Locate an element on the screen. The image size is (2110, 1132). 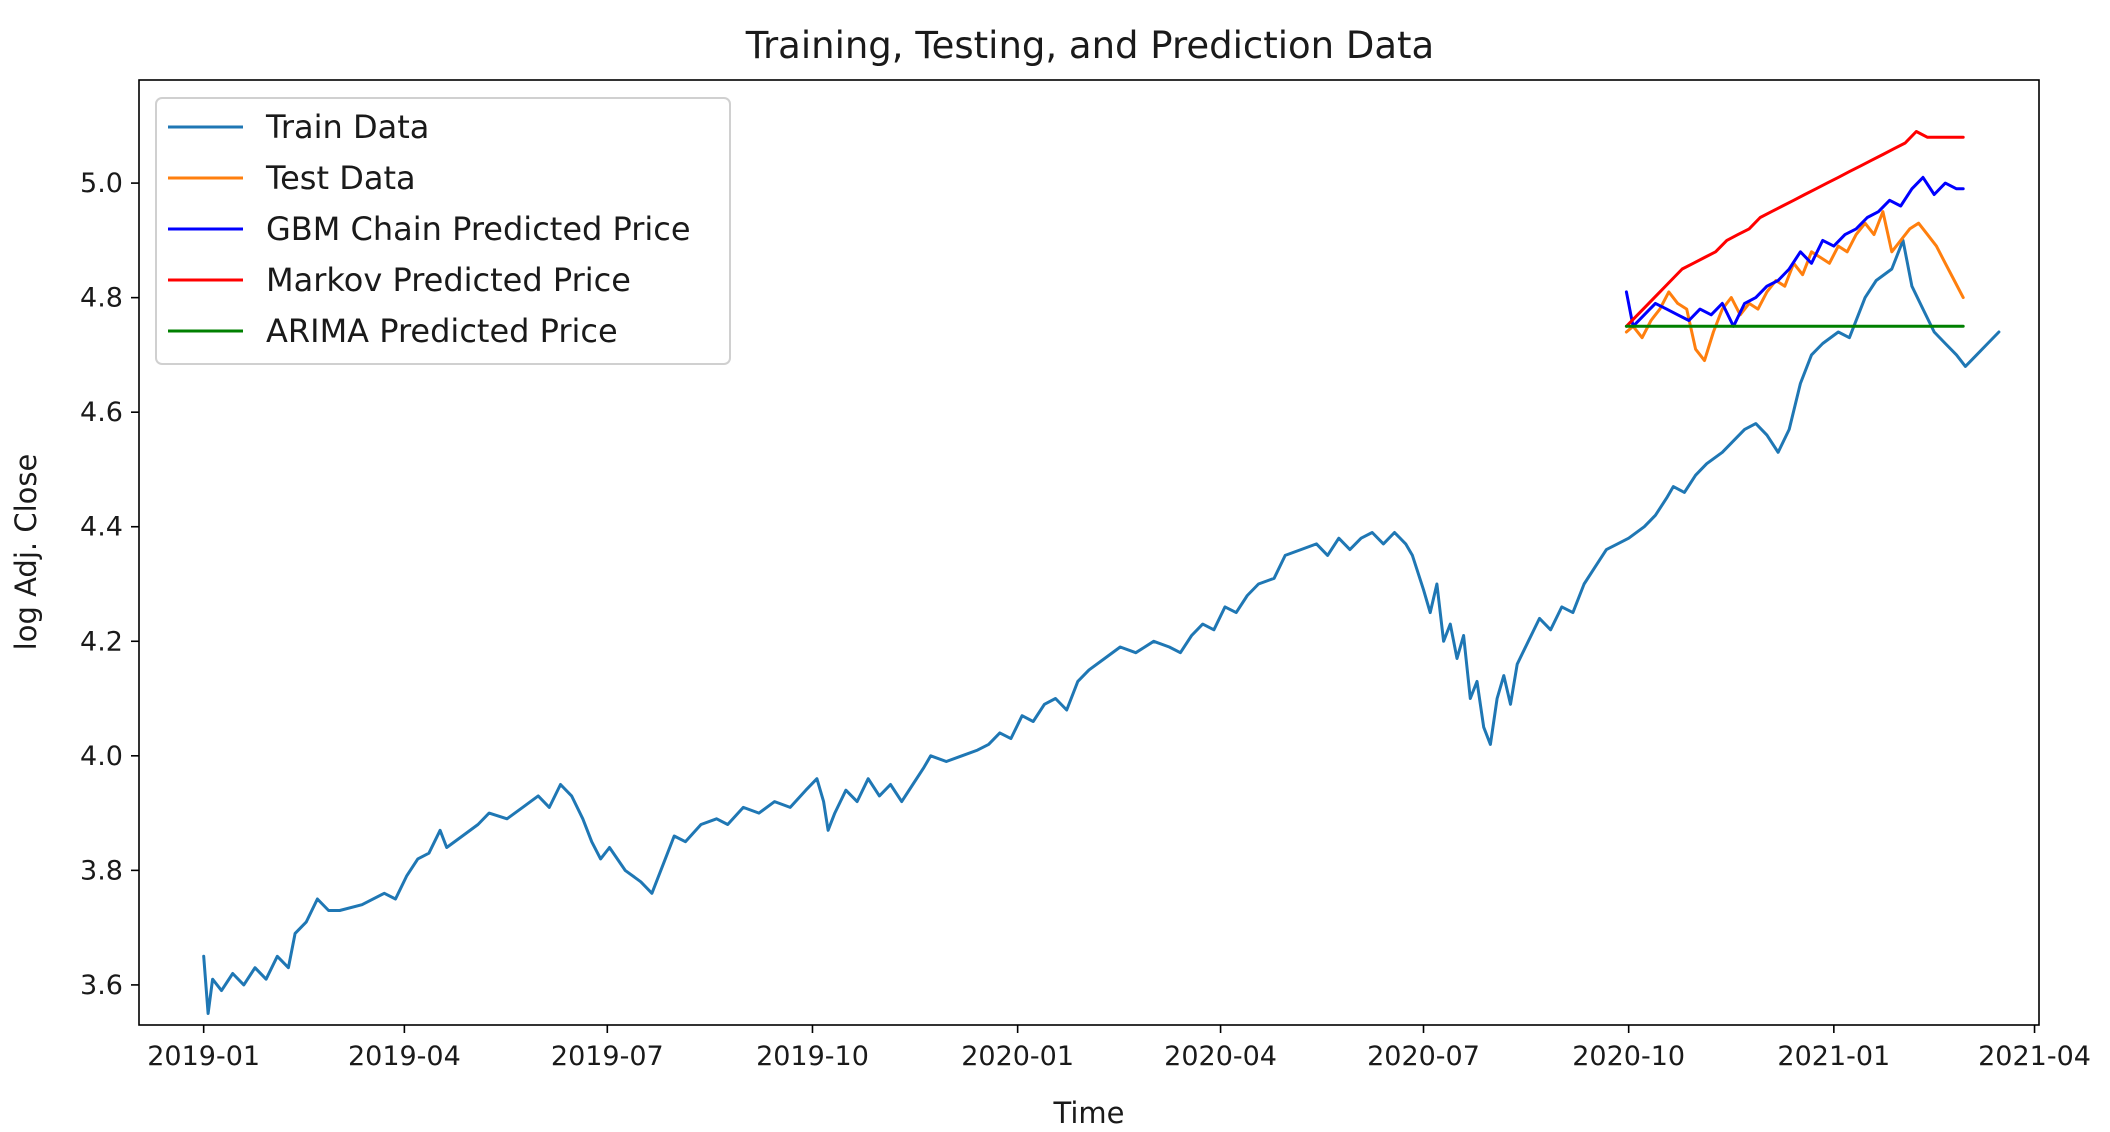
legend-label-test-data: Test Data is located at coordinates (340, 178).